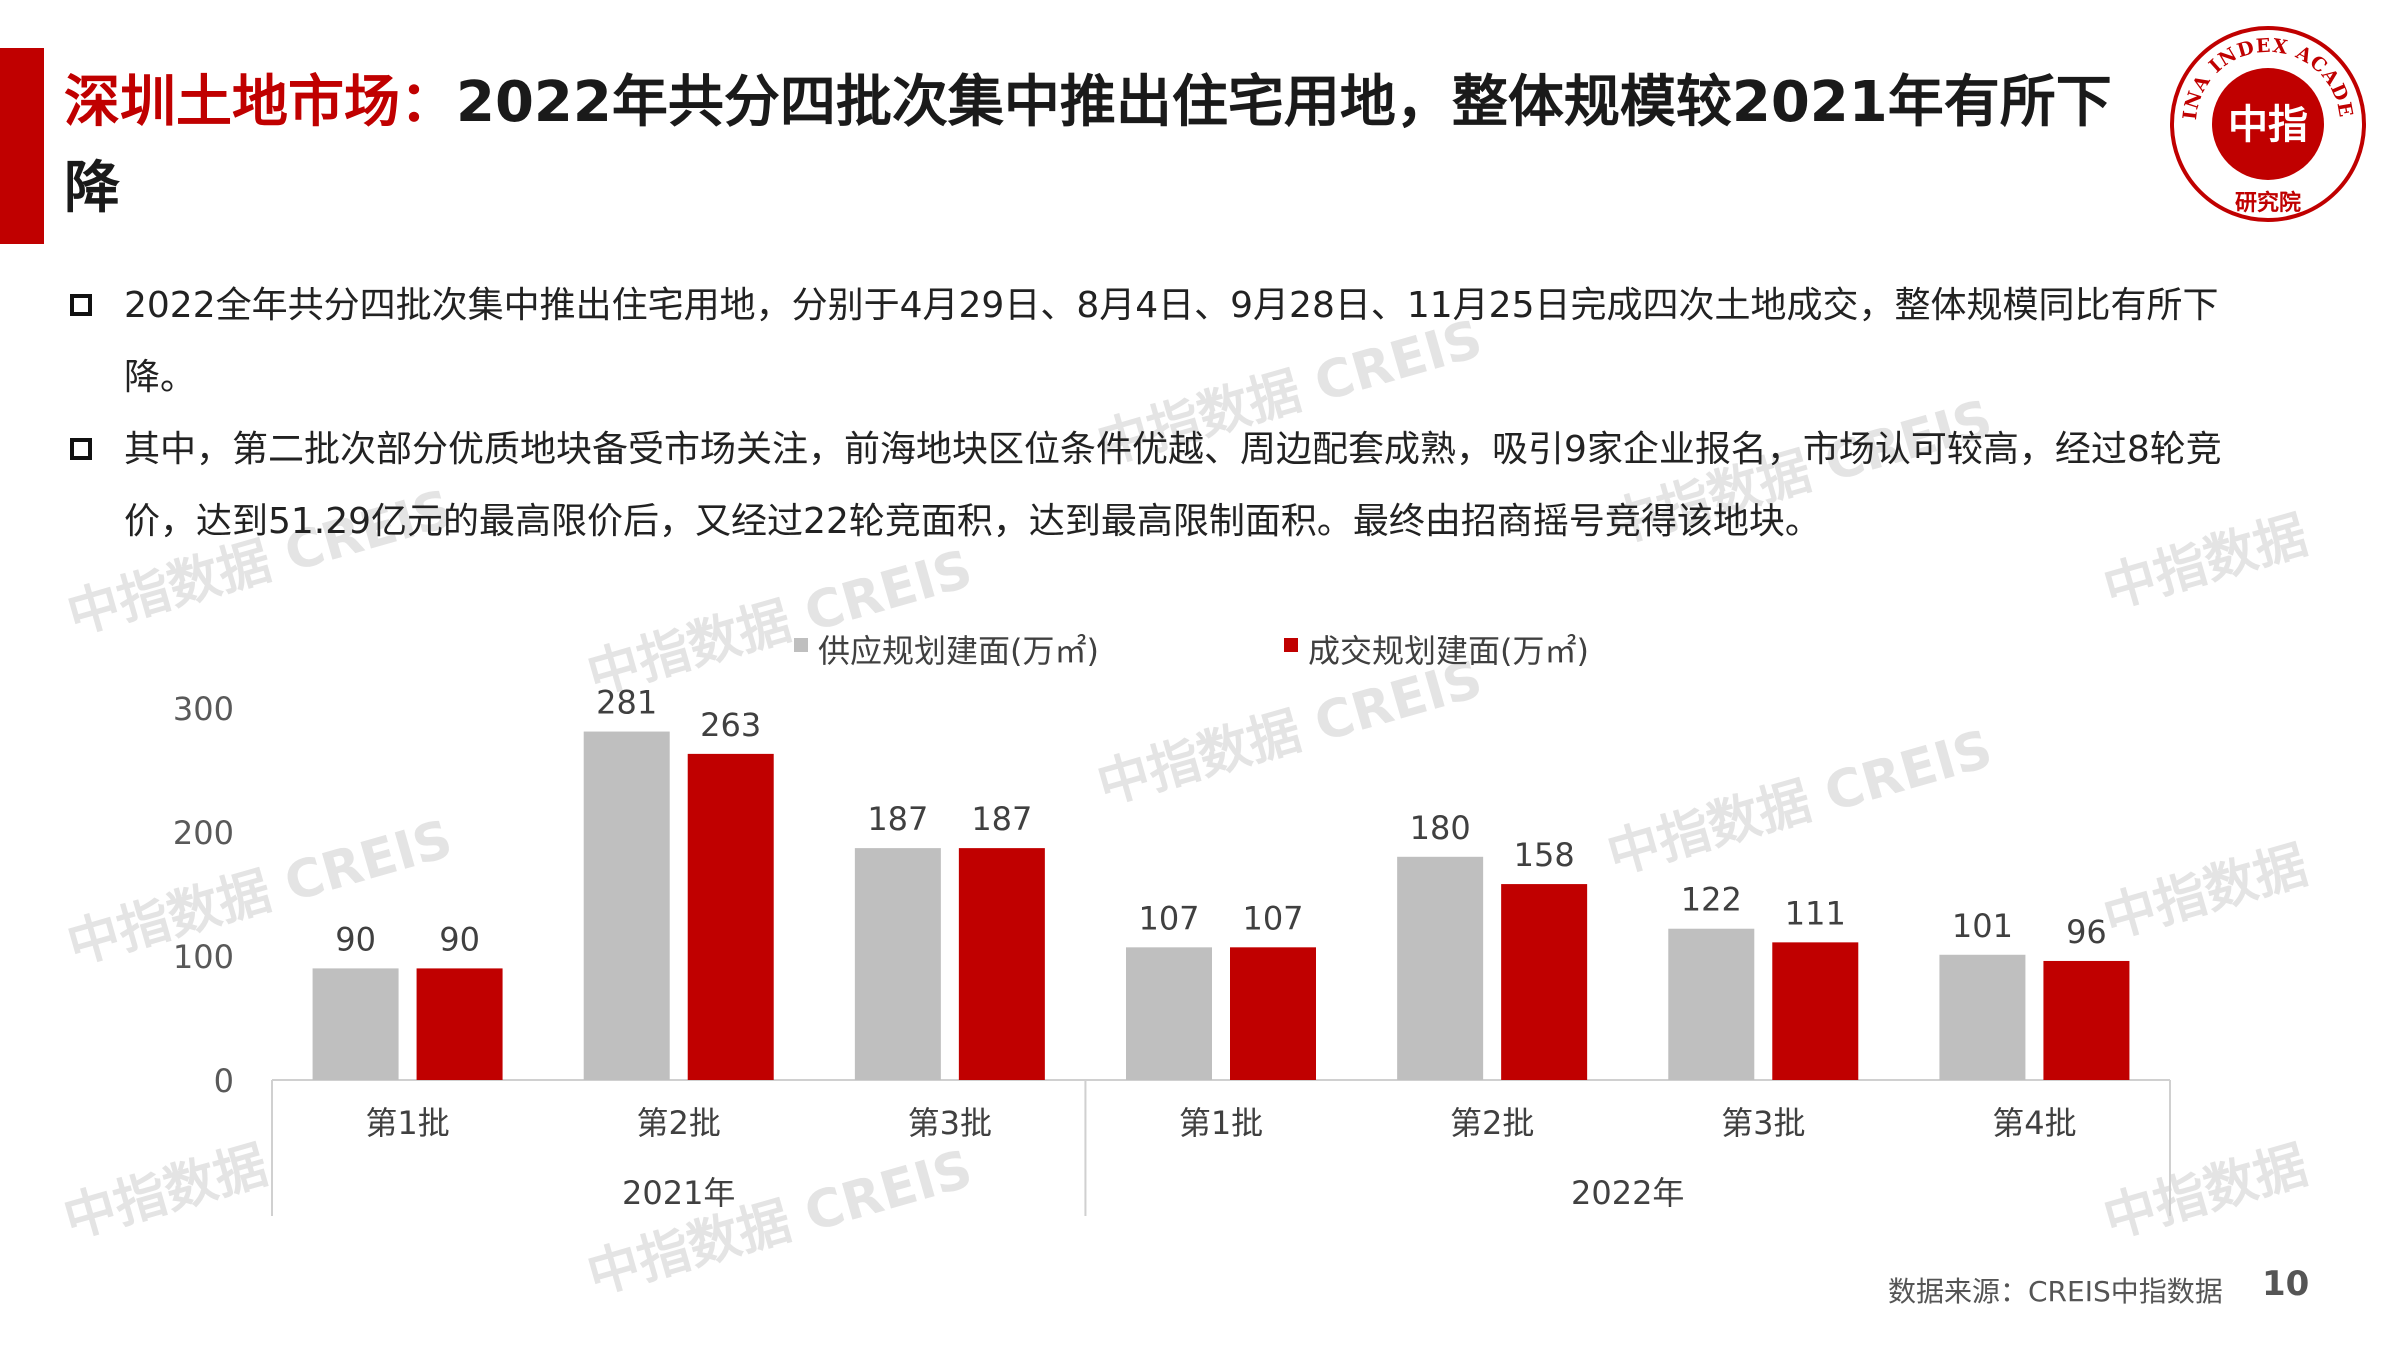 This screenshot has width=2400, height=1350. I want to click on legend-label: 成交规划建面(万㎡), so click(1448, 651).